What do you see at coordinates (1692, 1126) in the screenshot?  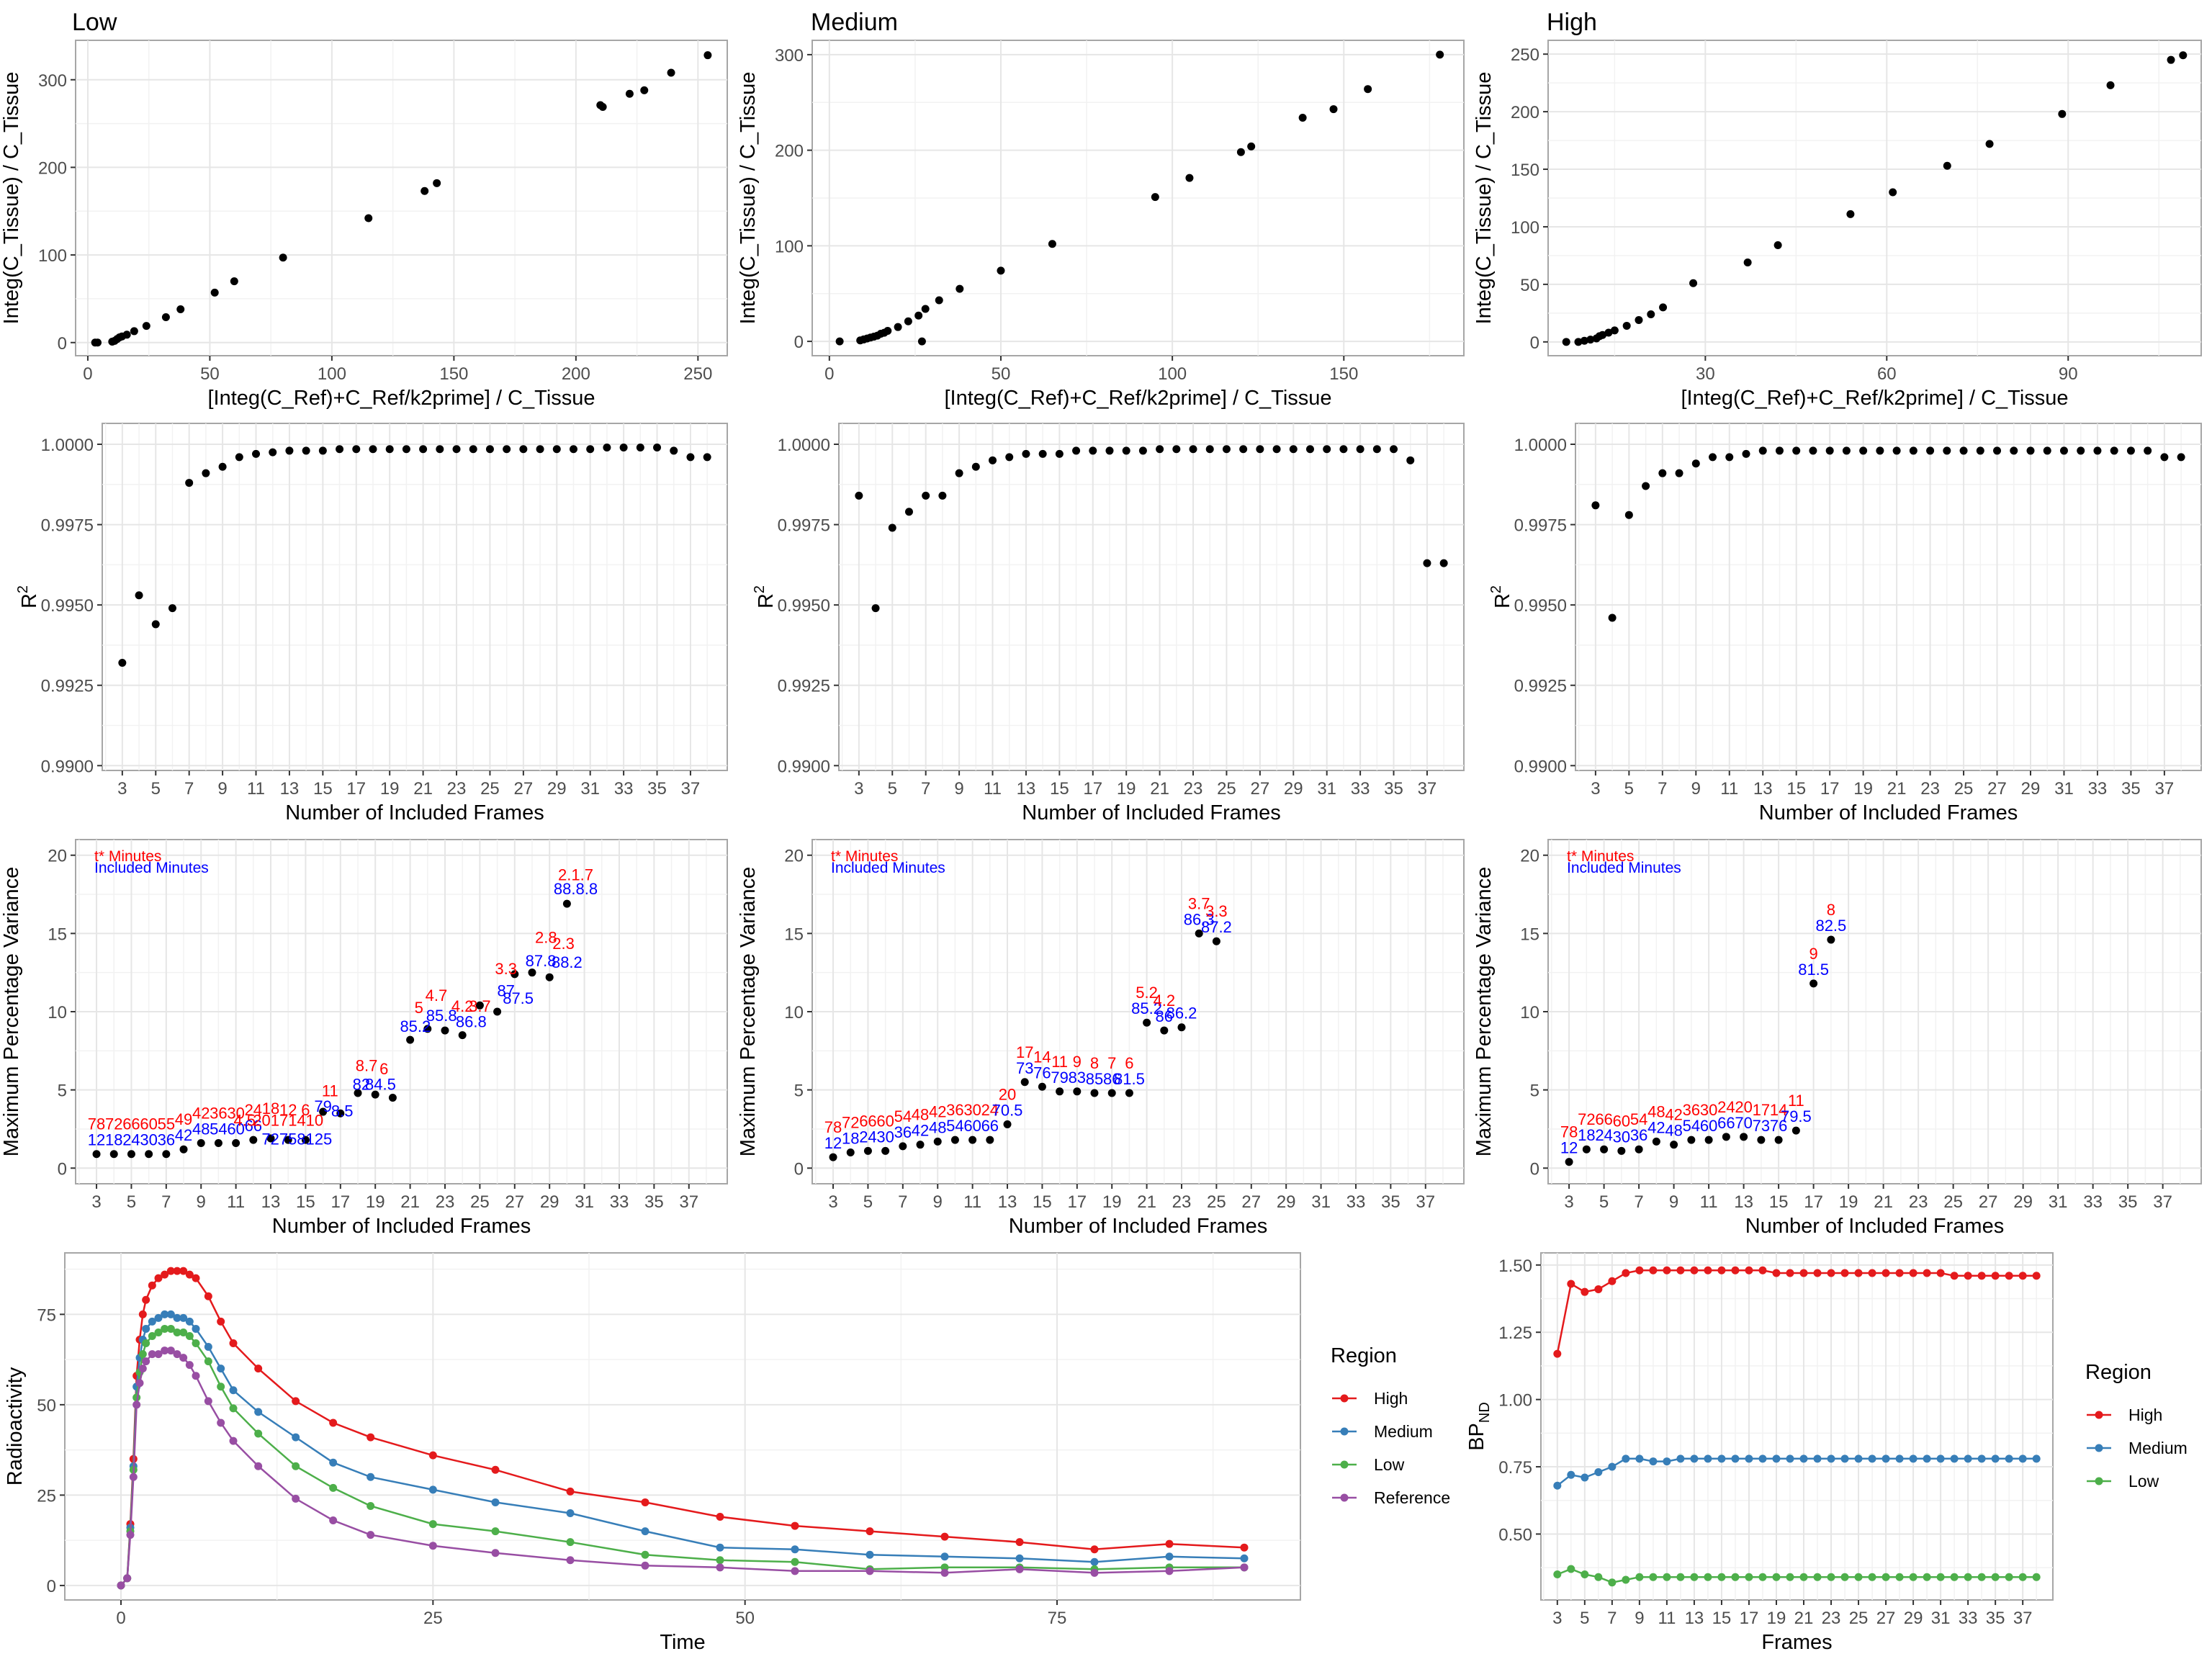 I see `included-label: 54` at bounding box center [1692, 1126].